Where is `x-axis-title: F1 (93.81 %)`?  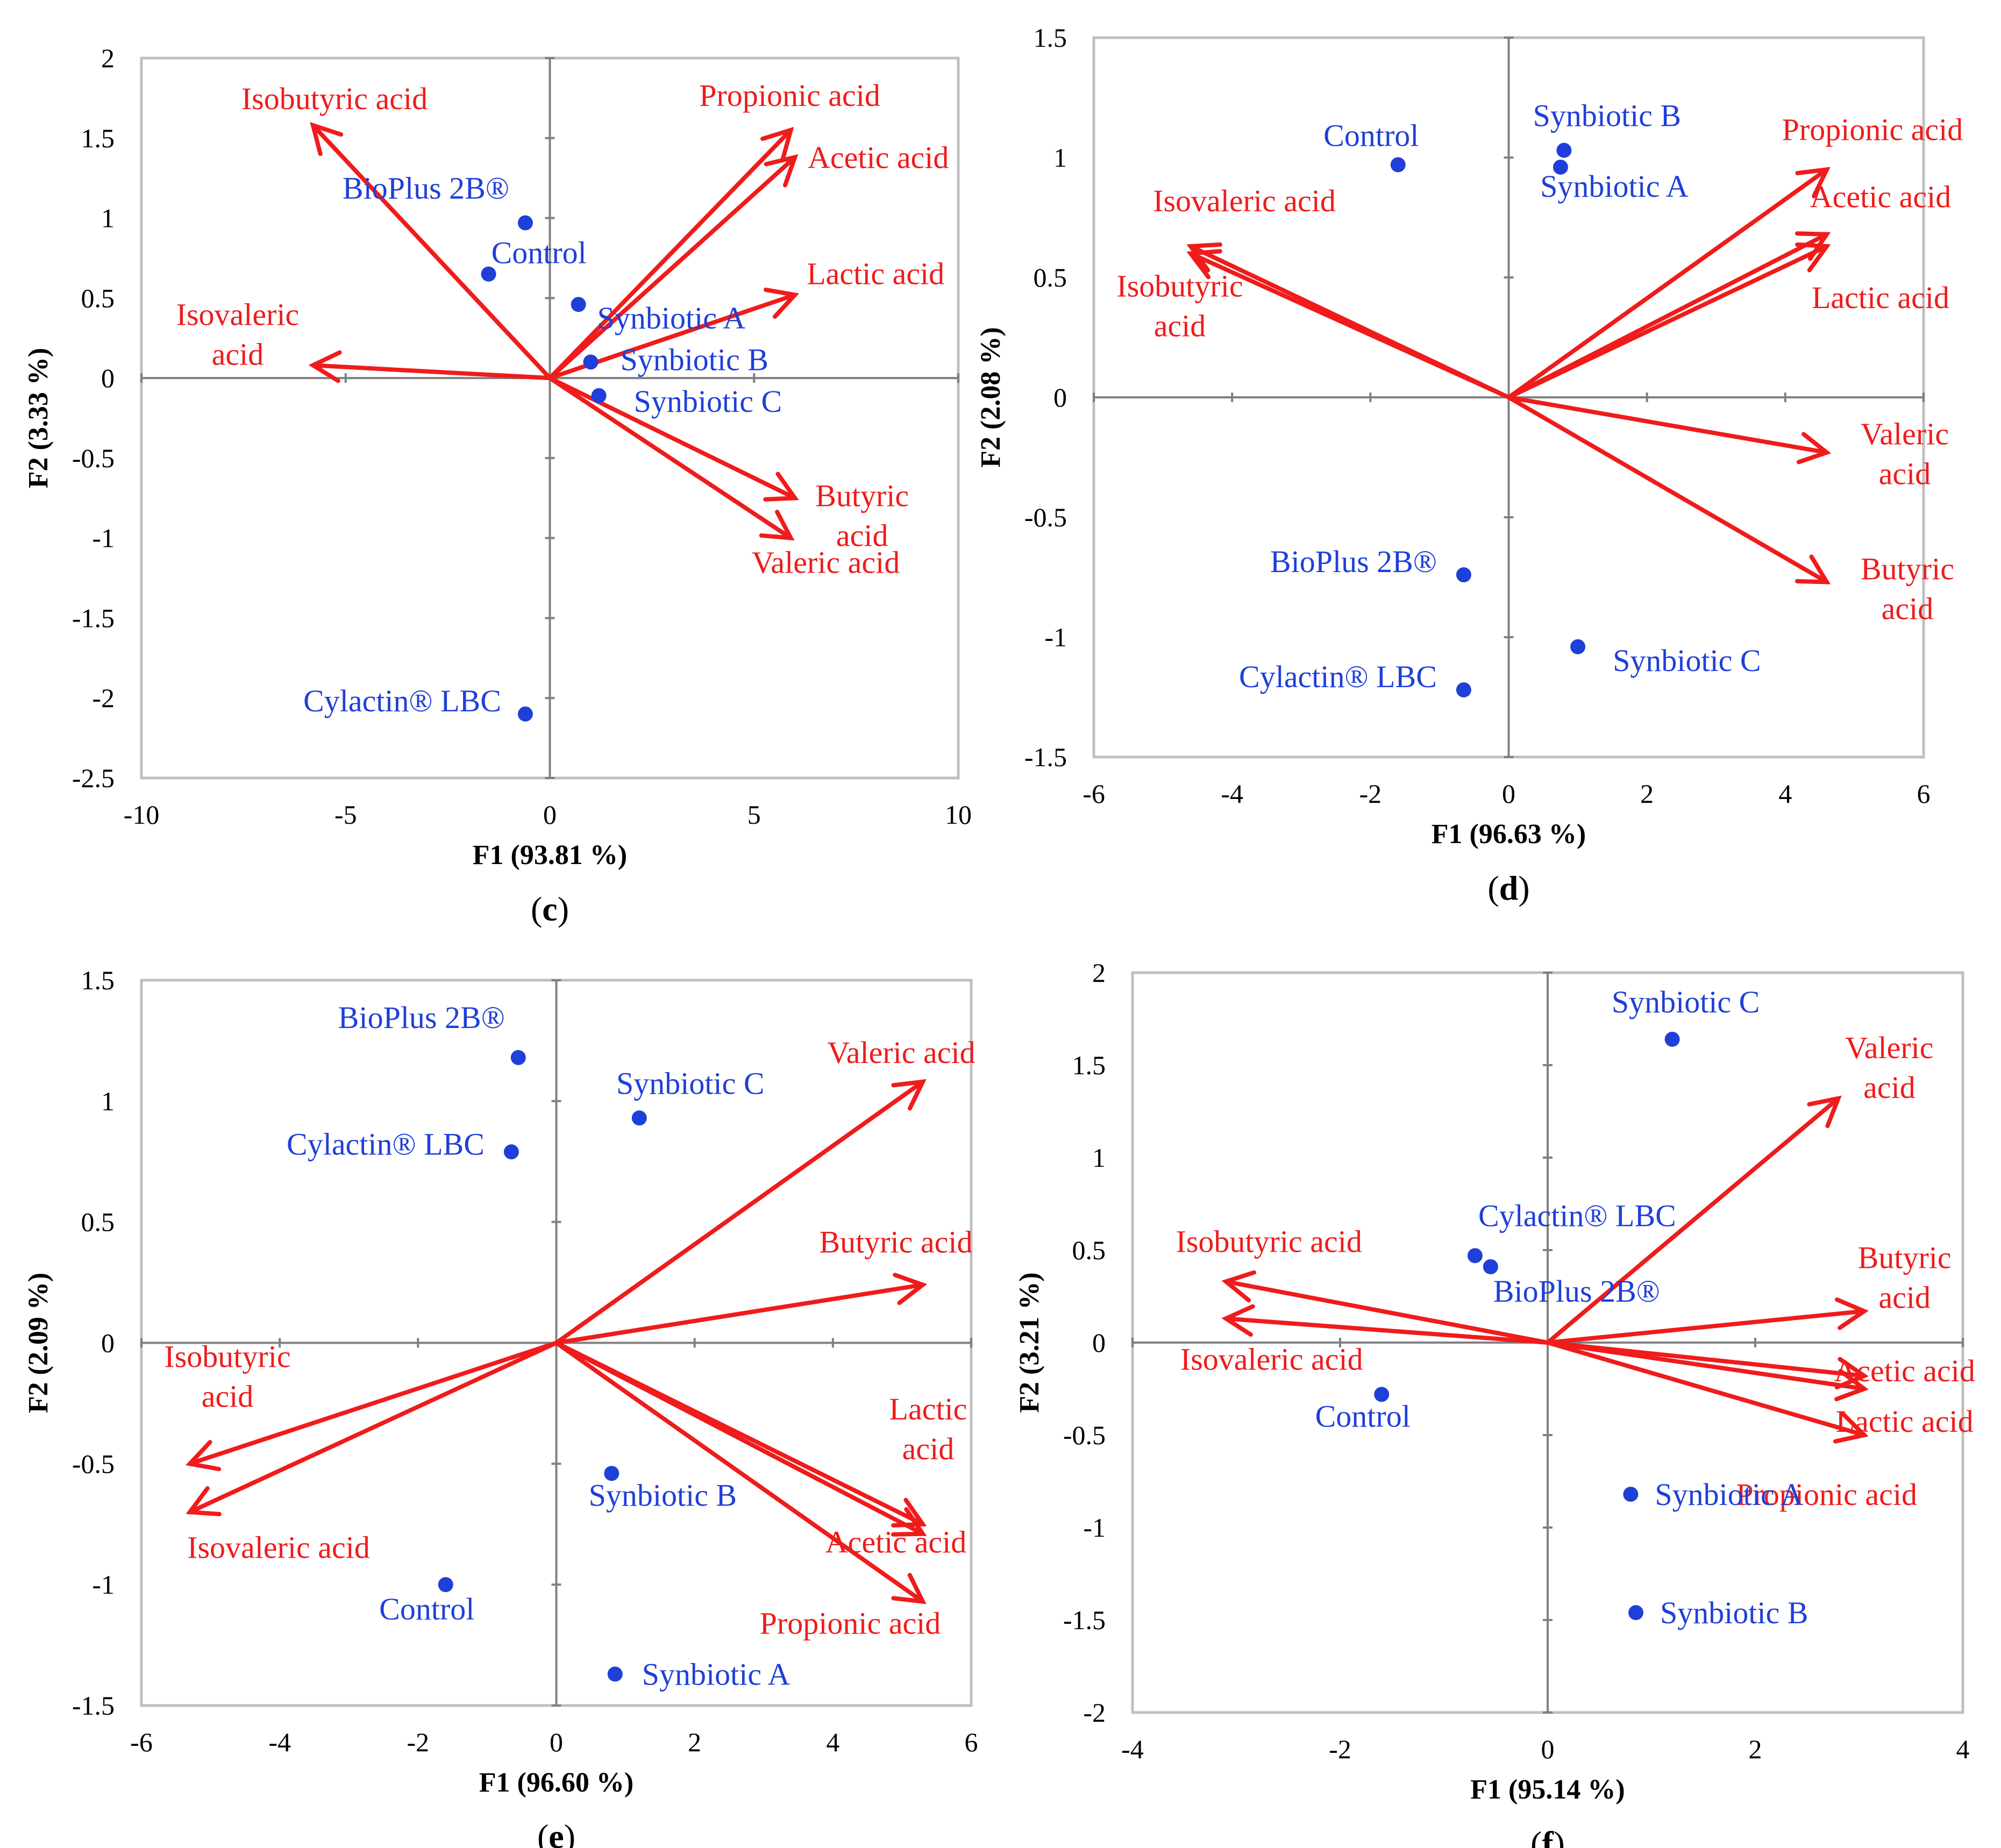
x-axis-title: F1 (93.81 %) is located at coordinates (550, 855).